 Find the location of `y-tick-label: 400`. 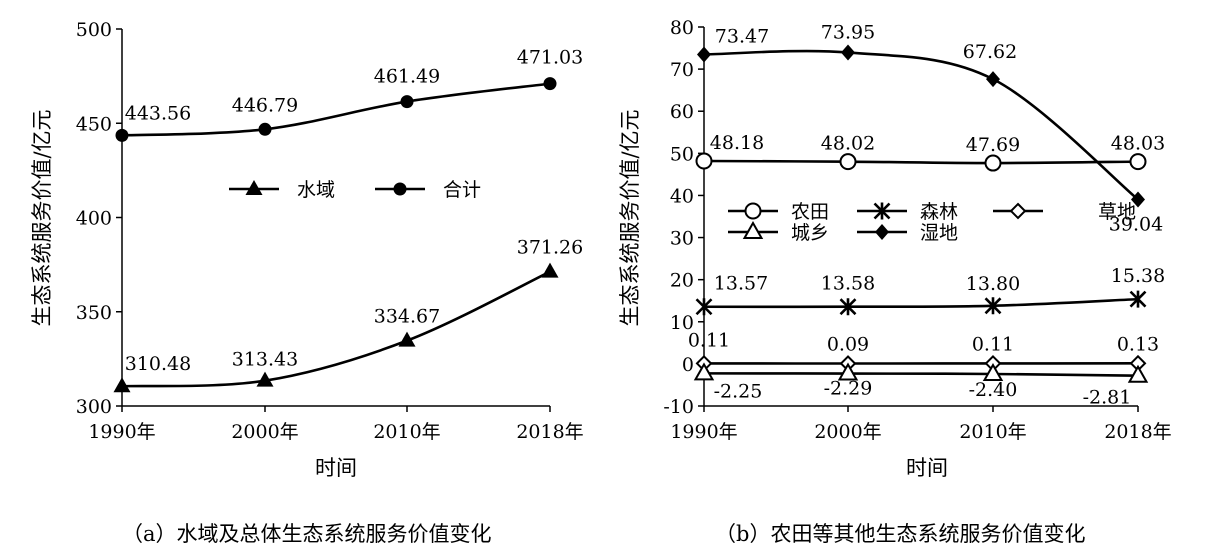

y-tick-label: 400 is located at coordinates (94, 219).